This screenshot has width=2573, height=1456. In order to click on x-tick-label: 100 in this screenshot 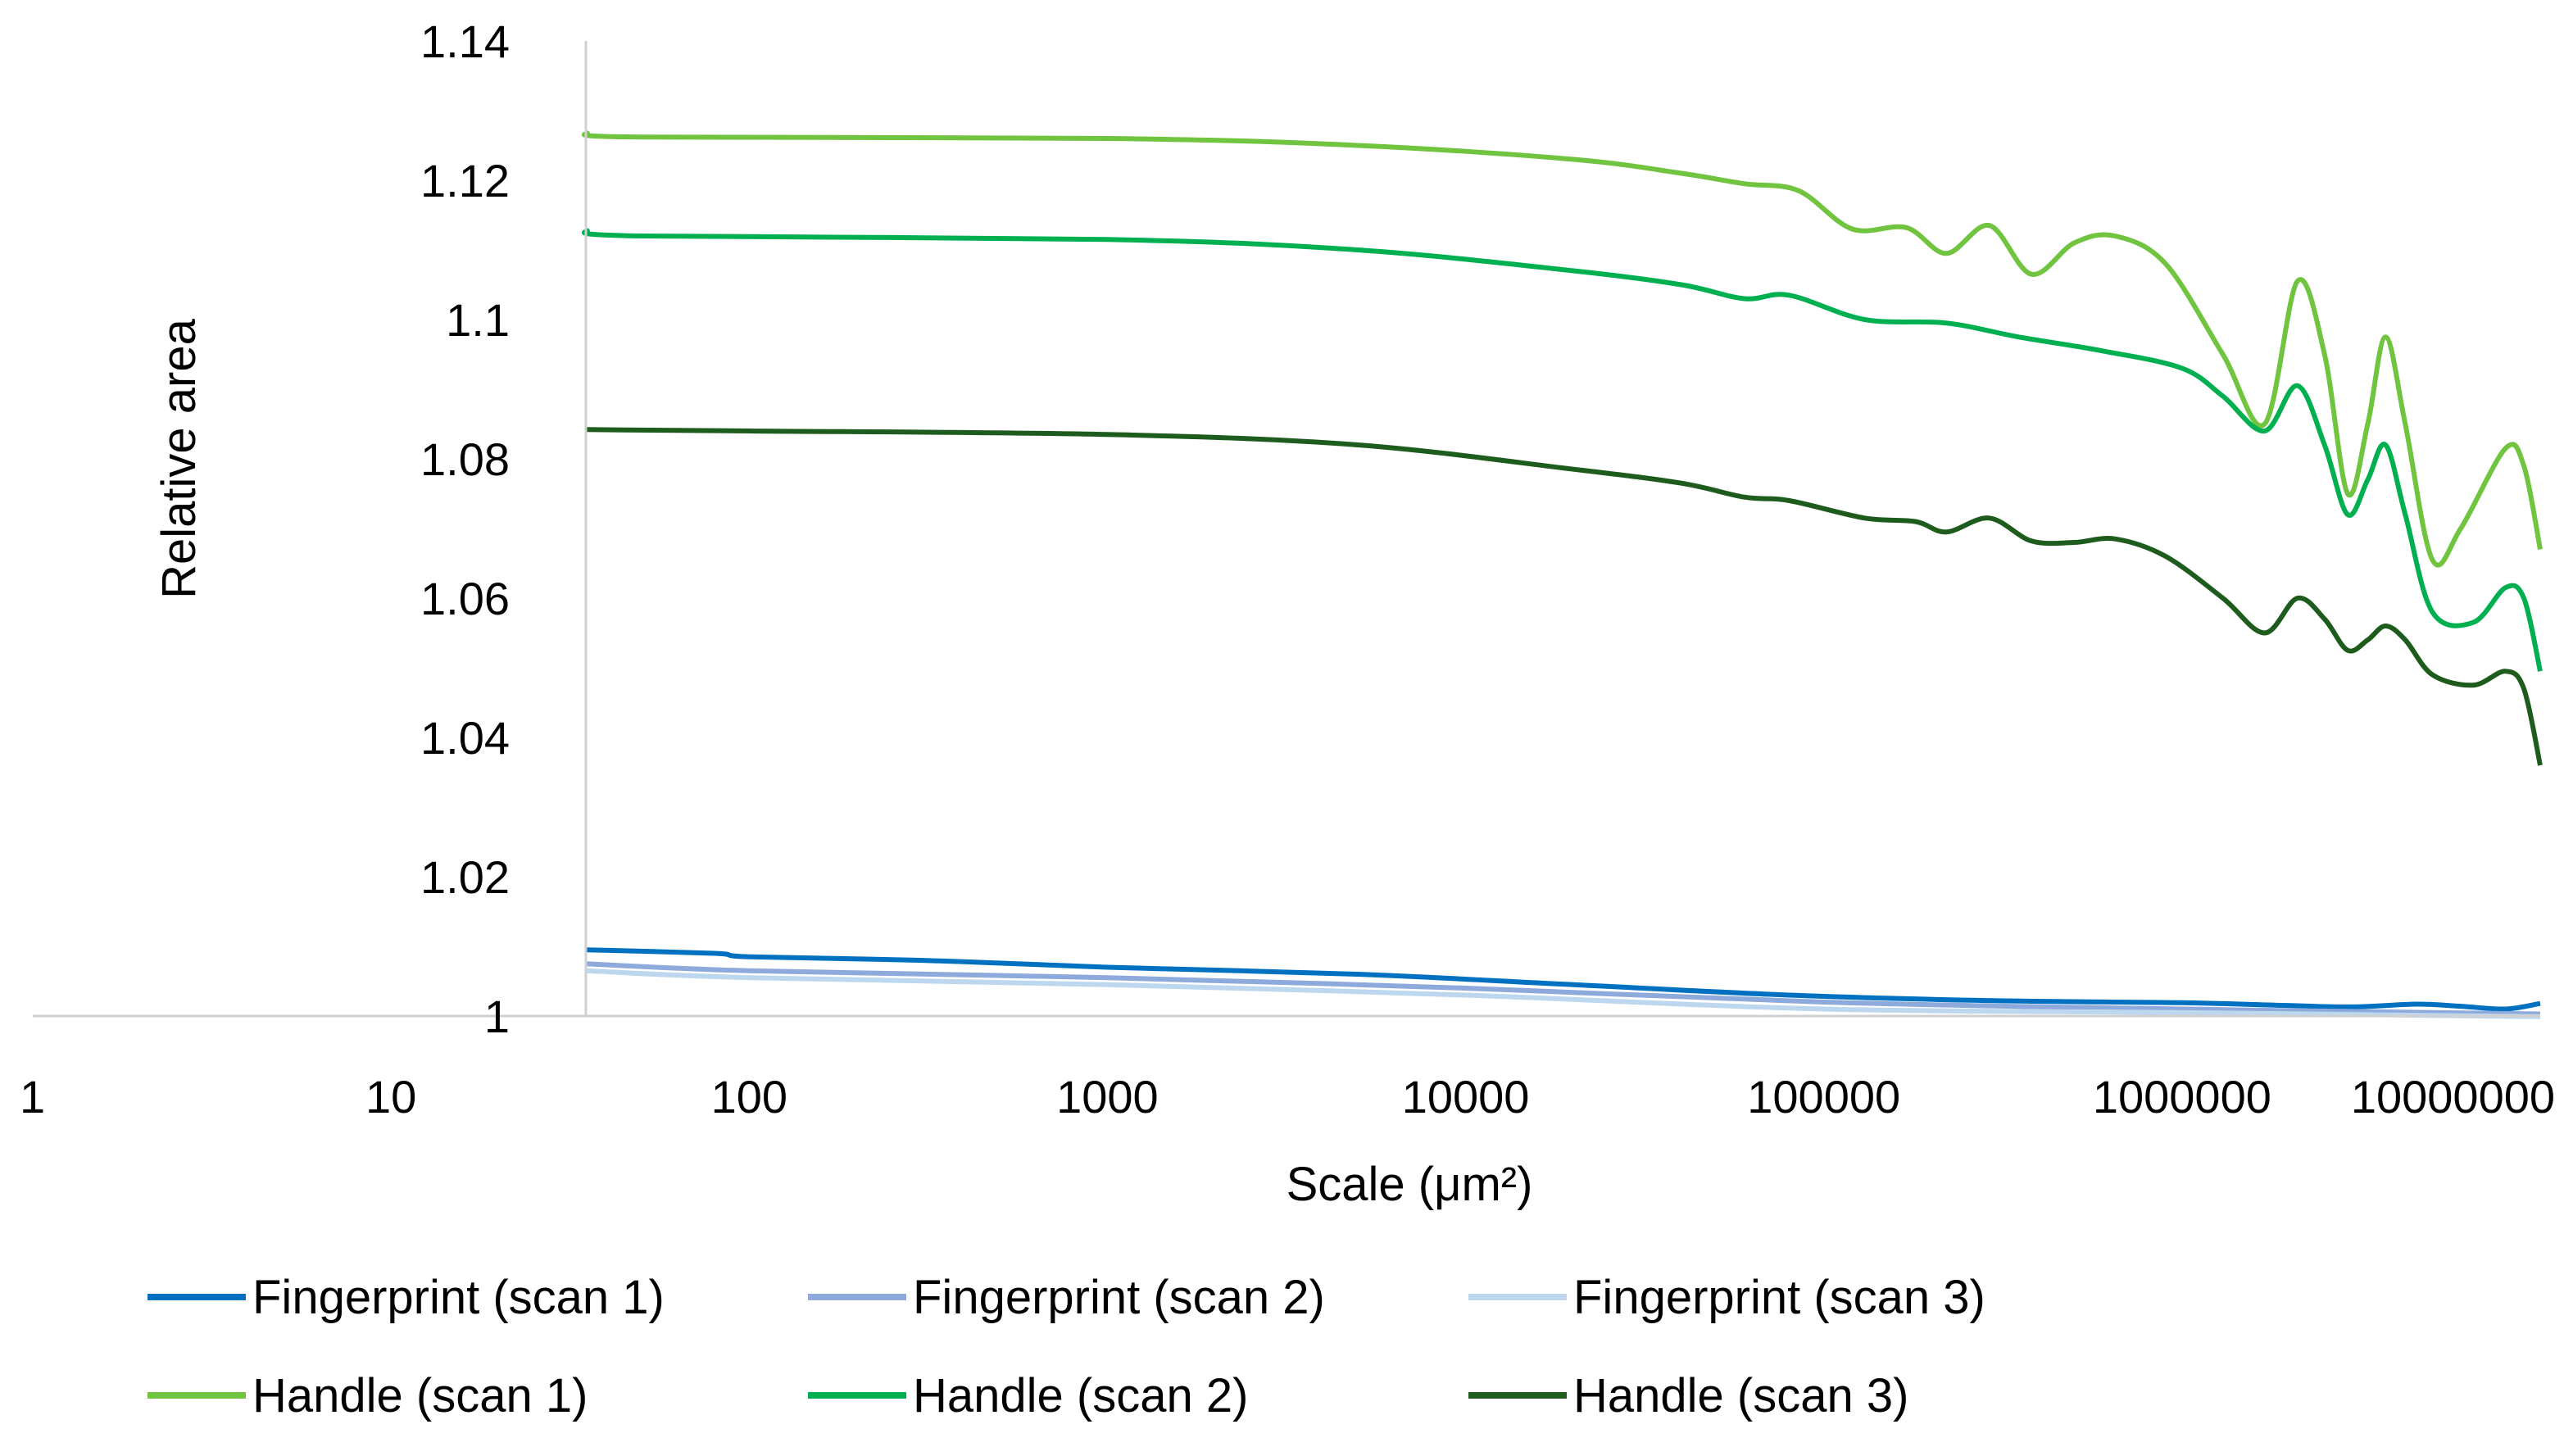, I will do `click(749, 1097)`.